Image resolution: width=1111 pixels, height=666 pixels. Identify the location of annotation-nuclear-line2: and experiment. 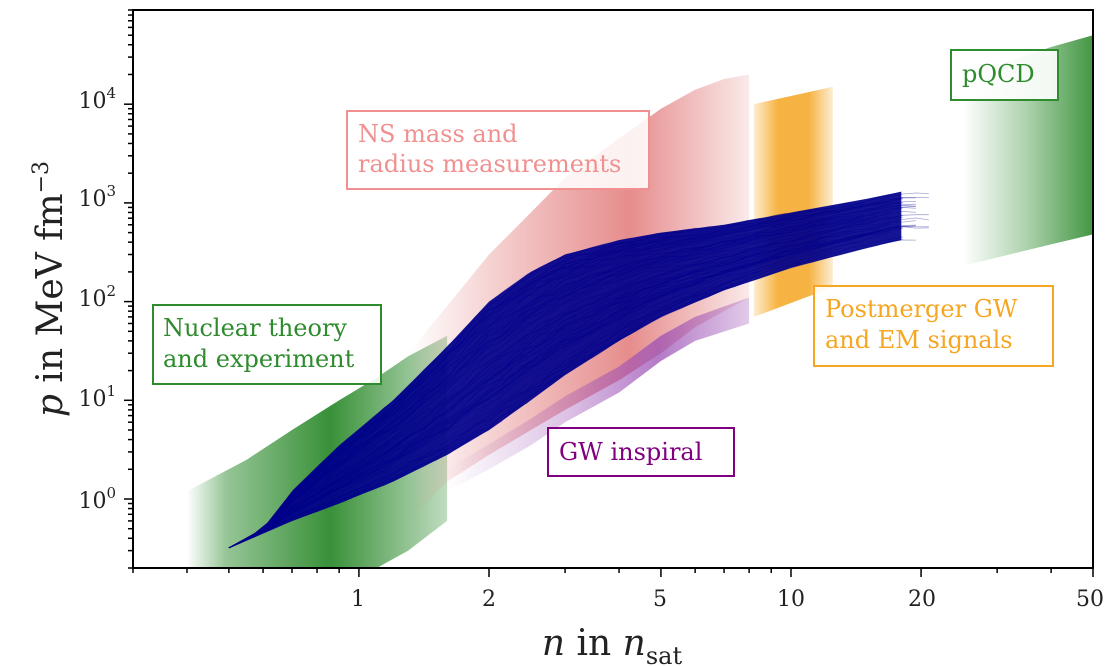
(259, 359).